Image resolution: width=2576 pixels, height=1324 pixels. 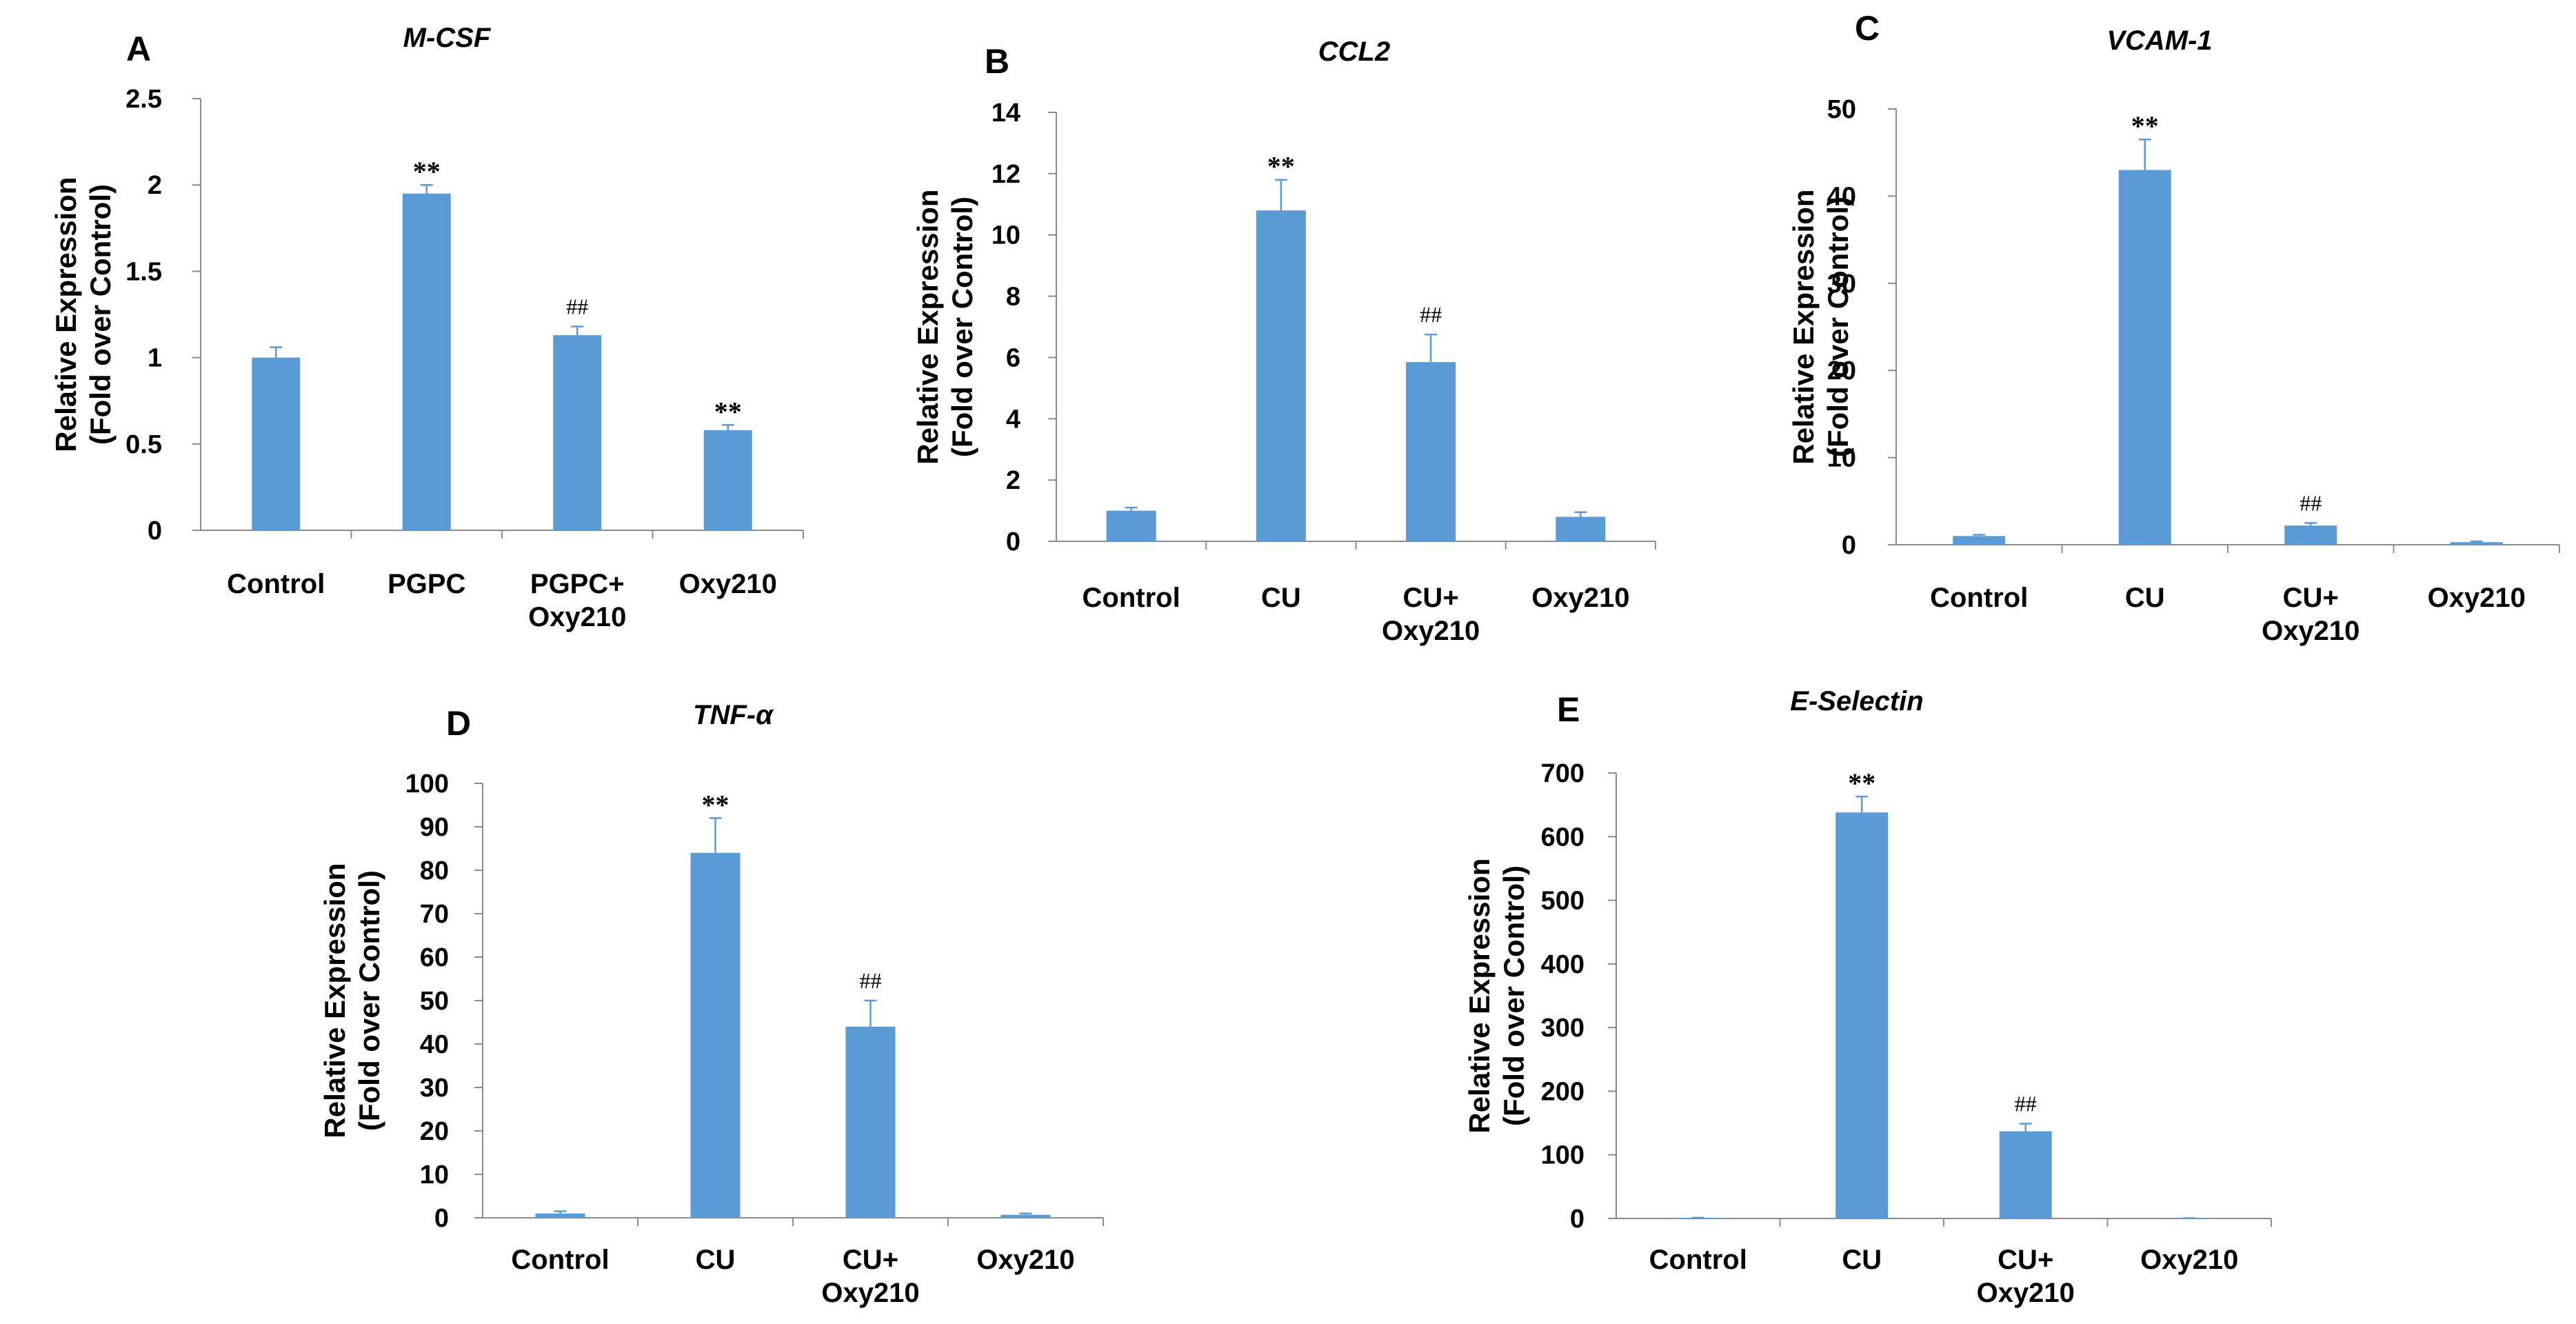 I want to click on chart-b-y-axis-label: Relative Expression(Fold over Control), so click(x=945, y=326).